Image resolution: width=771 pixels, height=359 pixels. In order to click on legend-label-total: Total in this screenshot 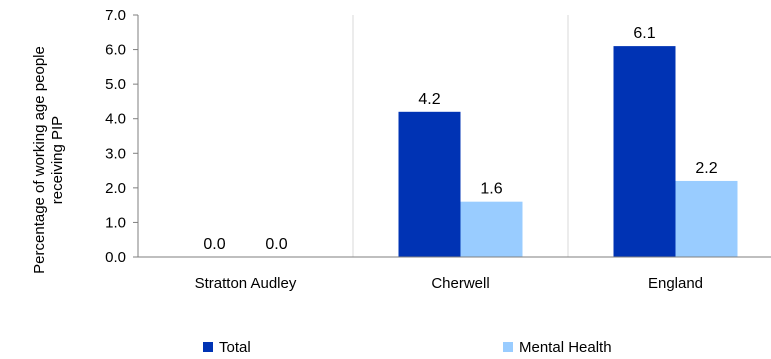, I will do `click(235, 347)`.